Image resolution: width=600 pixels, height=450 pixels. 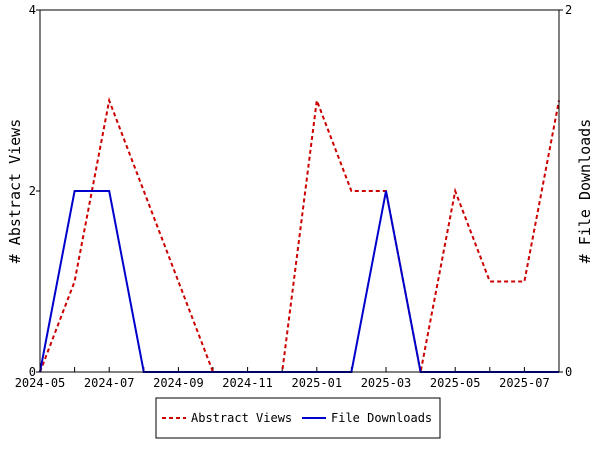 What do you see at coordinates (241, 418) in the screenshot?
I see `legend-label-abstract-views: Abstract Views` at bounding box center [241, 418].